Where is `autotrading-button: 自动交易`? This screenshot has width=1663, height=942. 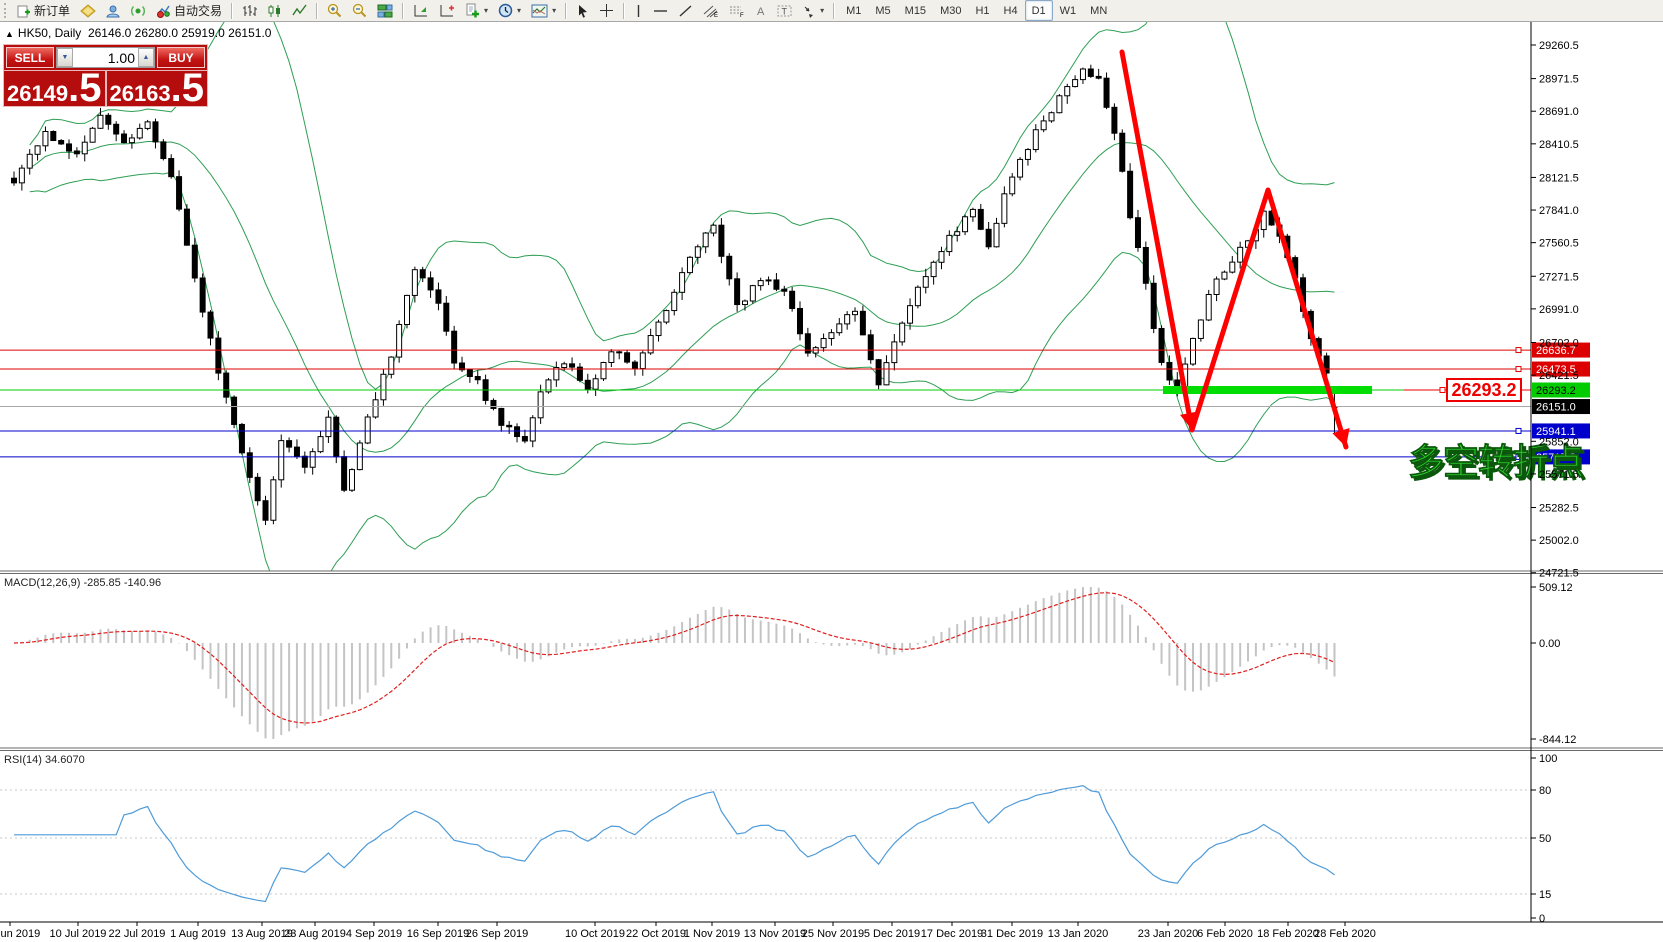
autotrading-button: 自动交易 is located at coordinates (189, 10).